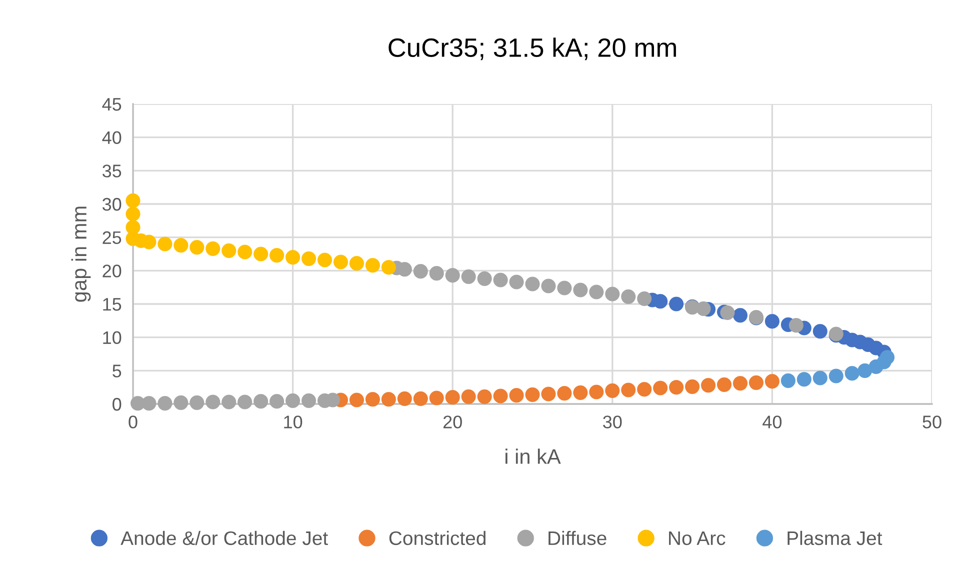 This screenshot has height=578, width=962. Describe the element at coordinates (112, 171) in the screenshot. I see `y-tick-label: 35` at that location.